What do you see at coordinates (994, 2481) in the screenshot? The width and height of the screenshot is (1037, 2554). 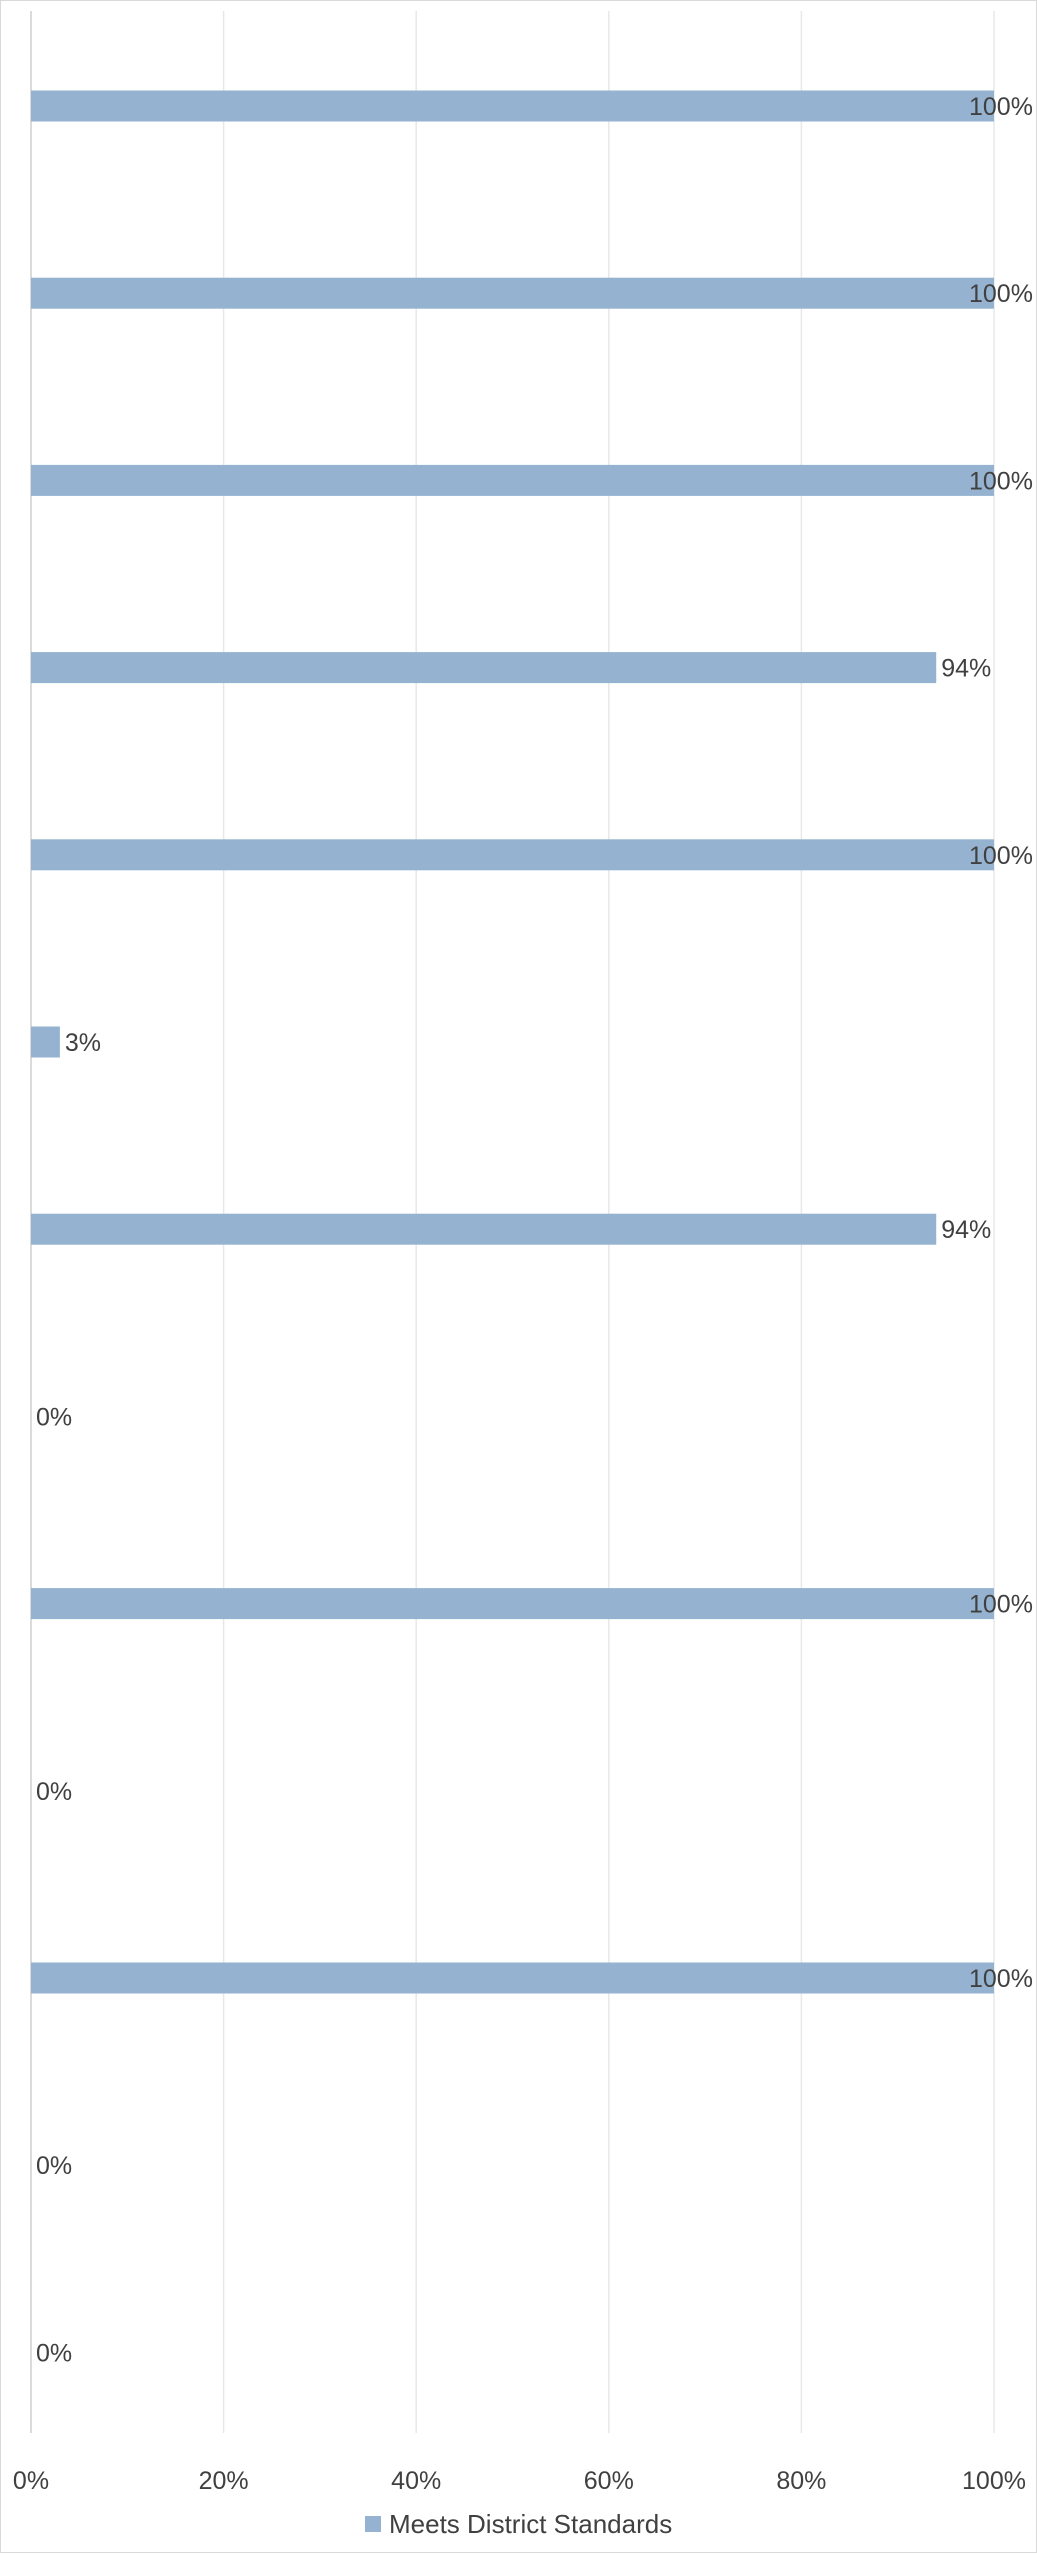 I see `x-tick-label: 100%` at bounding box center [994, 2481].